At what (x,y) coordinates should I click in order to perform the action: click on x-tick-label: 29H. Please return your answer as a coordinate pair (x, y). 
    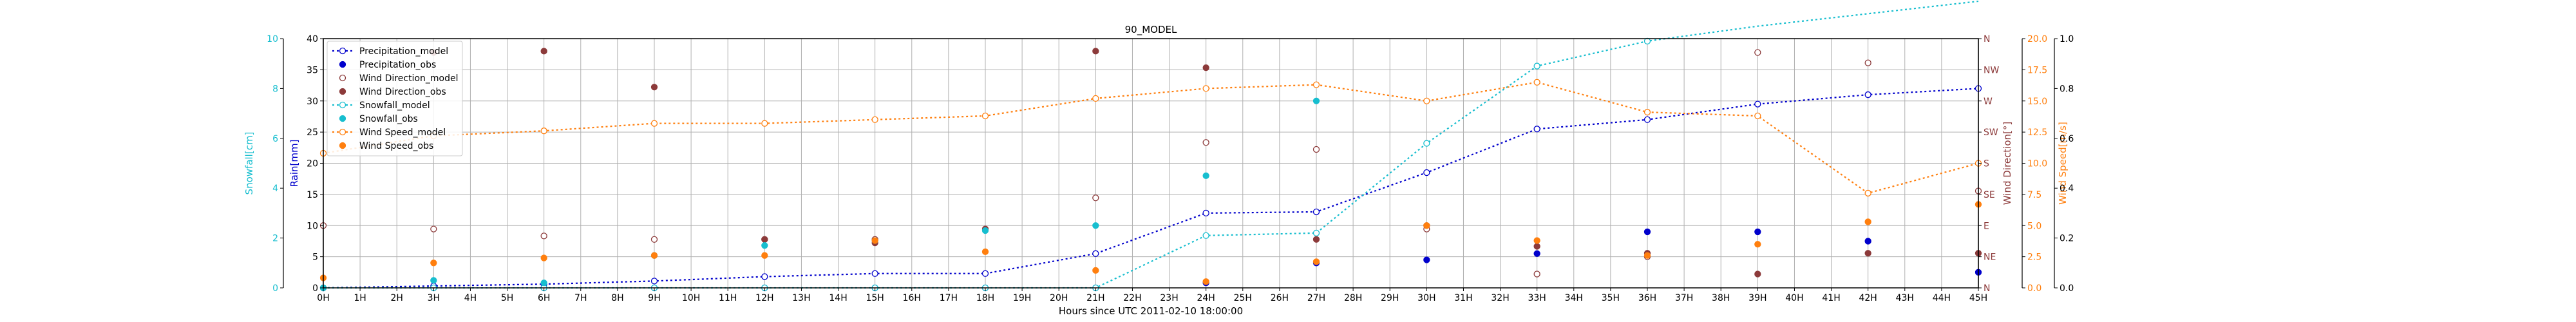
    Looking at the image, I should click on (1390, 298).